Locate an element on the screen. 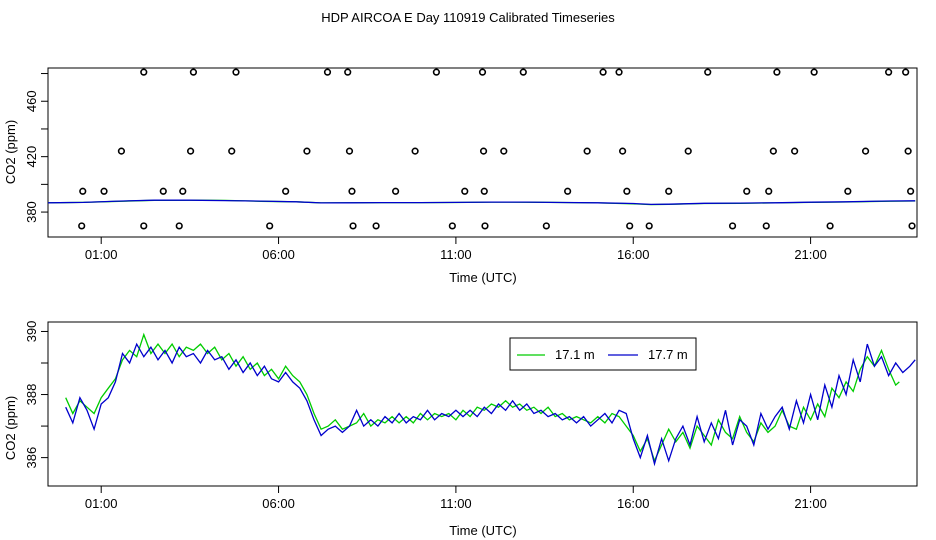 This screenshot has height=540, width=936. top-x-ticks: 01:00 06:00 11:00 16:00 21:00 is located at coordinates (456, 249).